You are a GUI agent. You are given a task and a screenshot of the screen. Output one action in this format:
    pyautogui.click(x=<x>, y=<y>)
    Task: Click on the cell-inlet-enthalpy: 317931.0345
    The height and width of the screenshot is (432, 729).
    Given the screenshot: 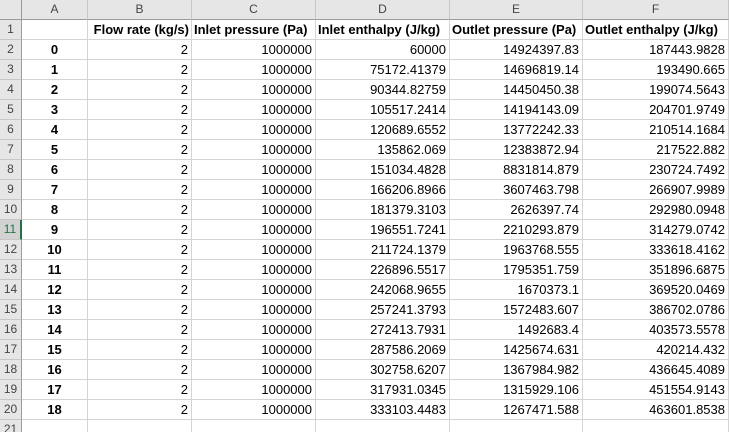 What is the action you would take?
    pyautogui.click(x=383, y=390)
    